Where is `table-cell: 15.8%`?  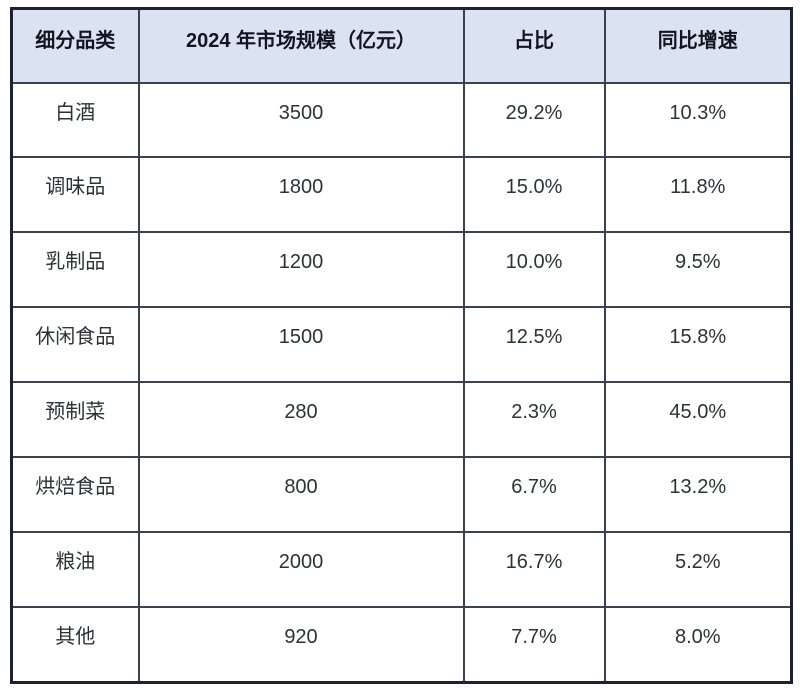
table-cell: 15.8% is located at coordinates (698, 345).